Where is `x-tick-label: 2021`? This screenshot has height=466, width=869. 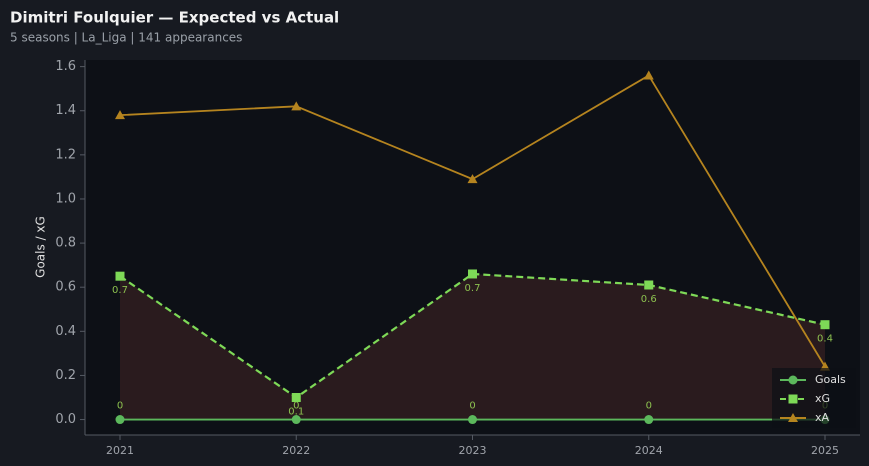 x-tick-label: 2021 is located at coordinates (120, 450).